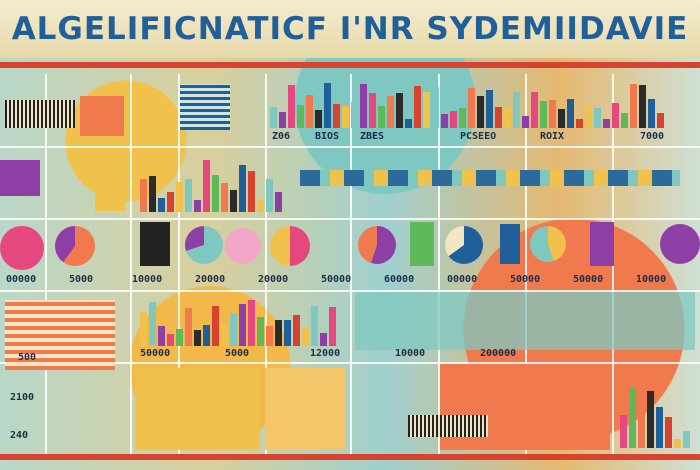 Image resolution: width=700 pixels, height=470 pixels. What do you see at coordinates (211, 182) in the screenshot?
I see `bar-cluster-mid` at bounding box center [211, 182].